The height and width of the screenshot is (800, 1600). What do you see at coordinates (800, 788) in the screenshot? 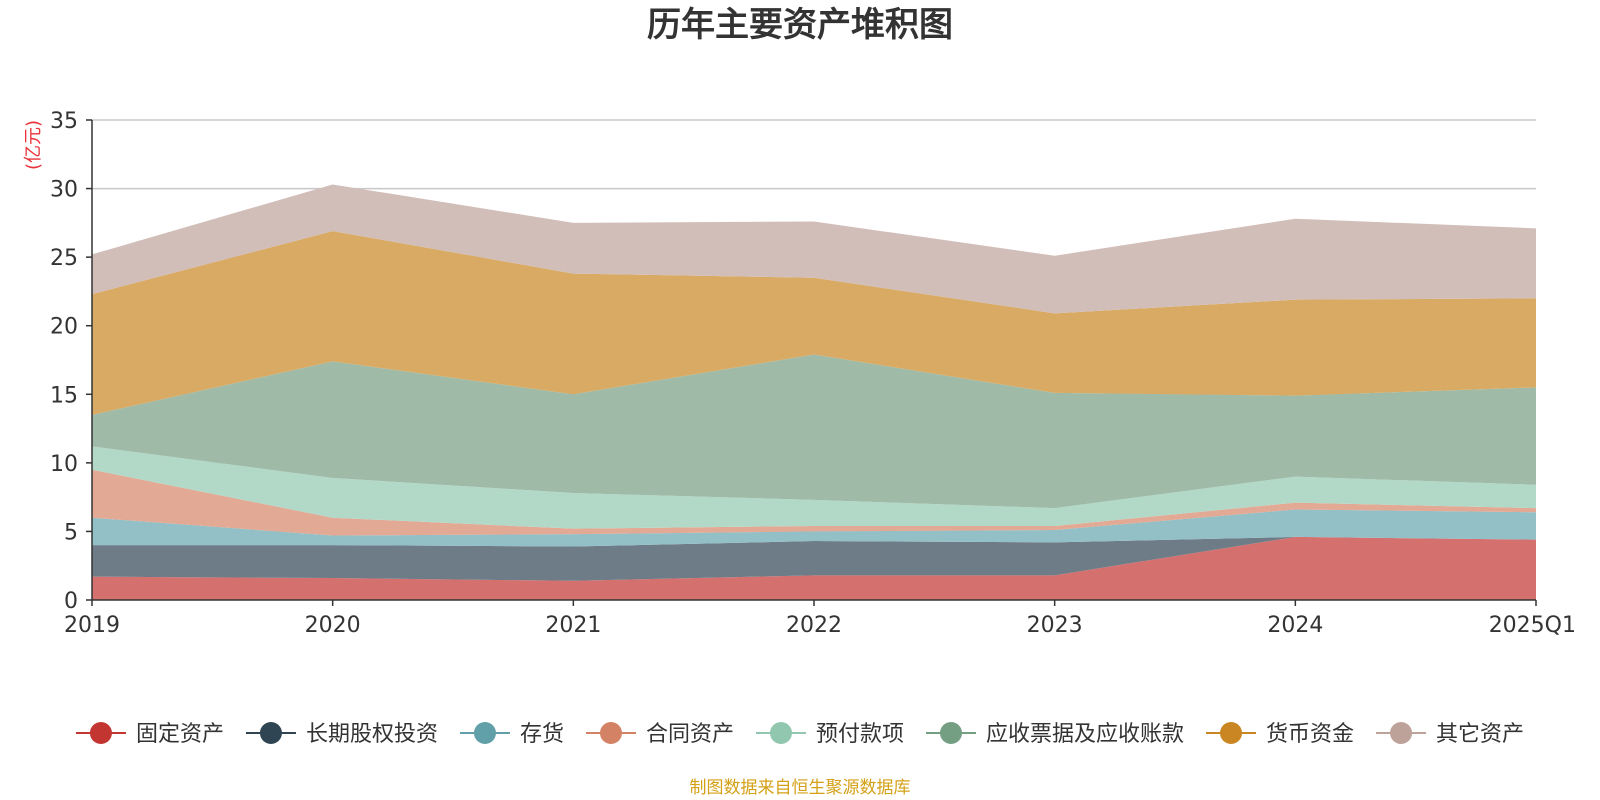
I see `source-note: 制图数据来自恒生聚源数据库` at bounding box center [800, 788].